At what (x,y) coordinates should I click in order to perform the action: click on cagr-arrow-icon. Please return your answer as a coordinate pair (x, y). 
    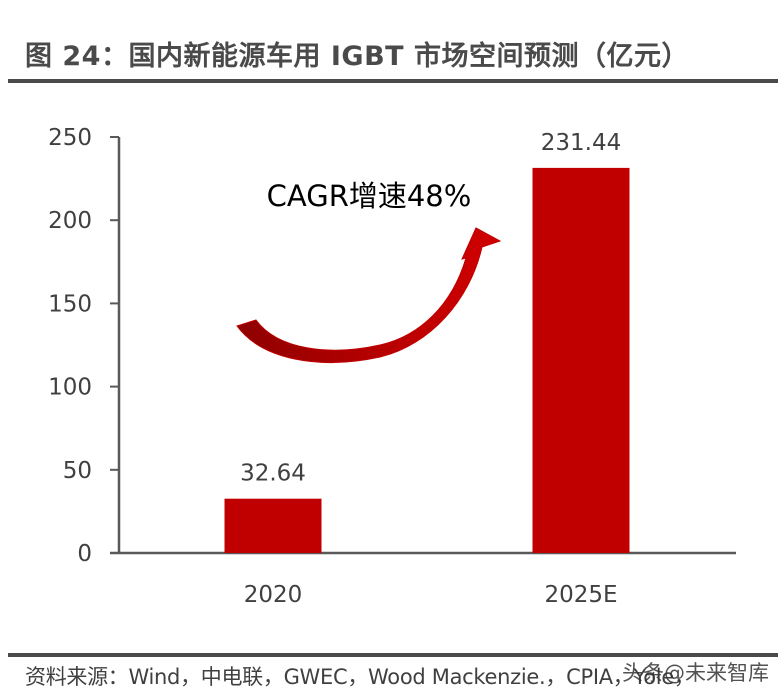
    Looking at the image, I should click on (369, 295).